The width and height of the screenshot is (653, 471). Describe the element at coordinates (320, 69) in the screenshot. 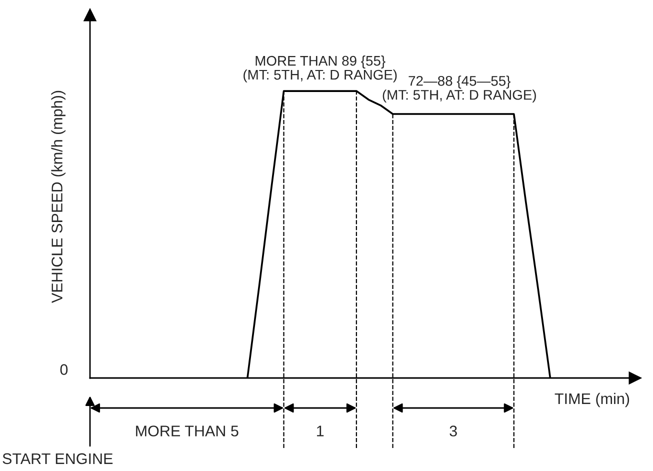

I see `text: MORE THAN 89 {55} (MT: 5TH, AT: D RANGE)` at that location.